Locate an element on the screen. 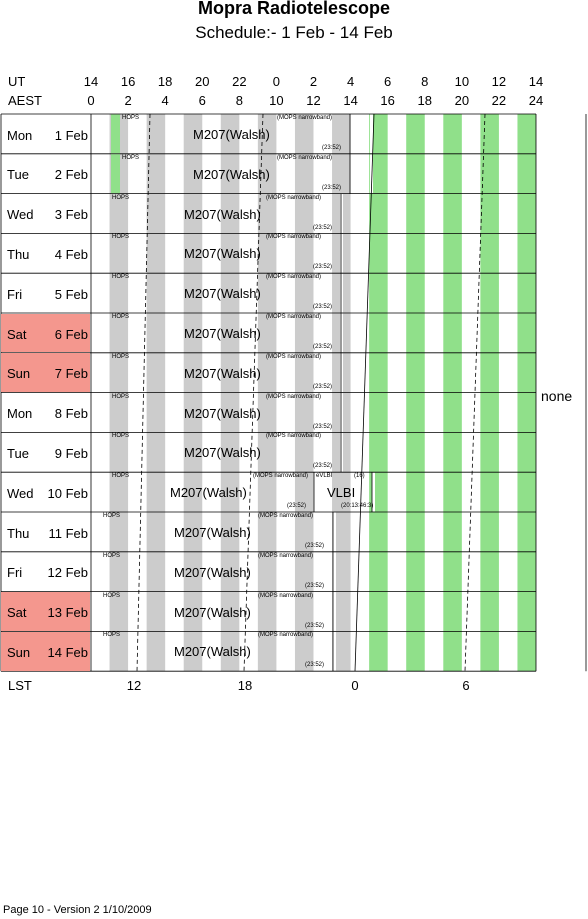 Image resolution: width=588 pixels, height=919 pixels. day-cell: Thu 4 Feb is located at coordinates (45, 253).